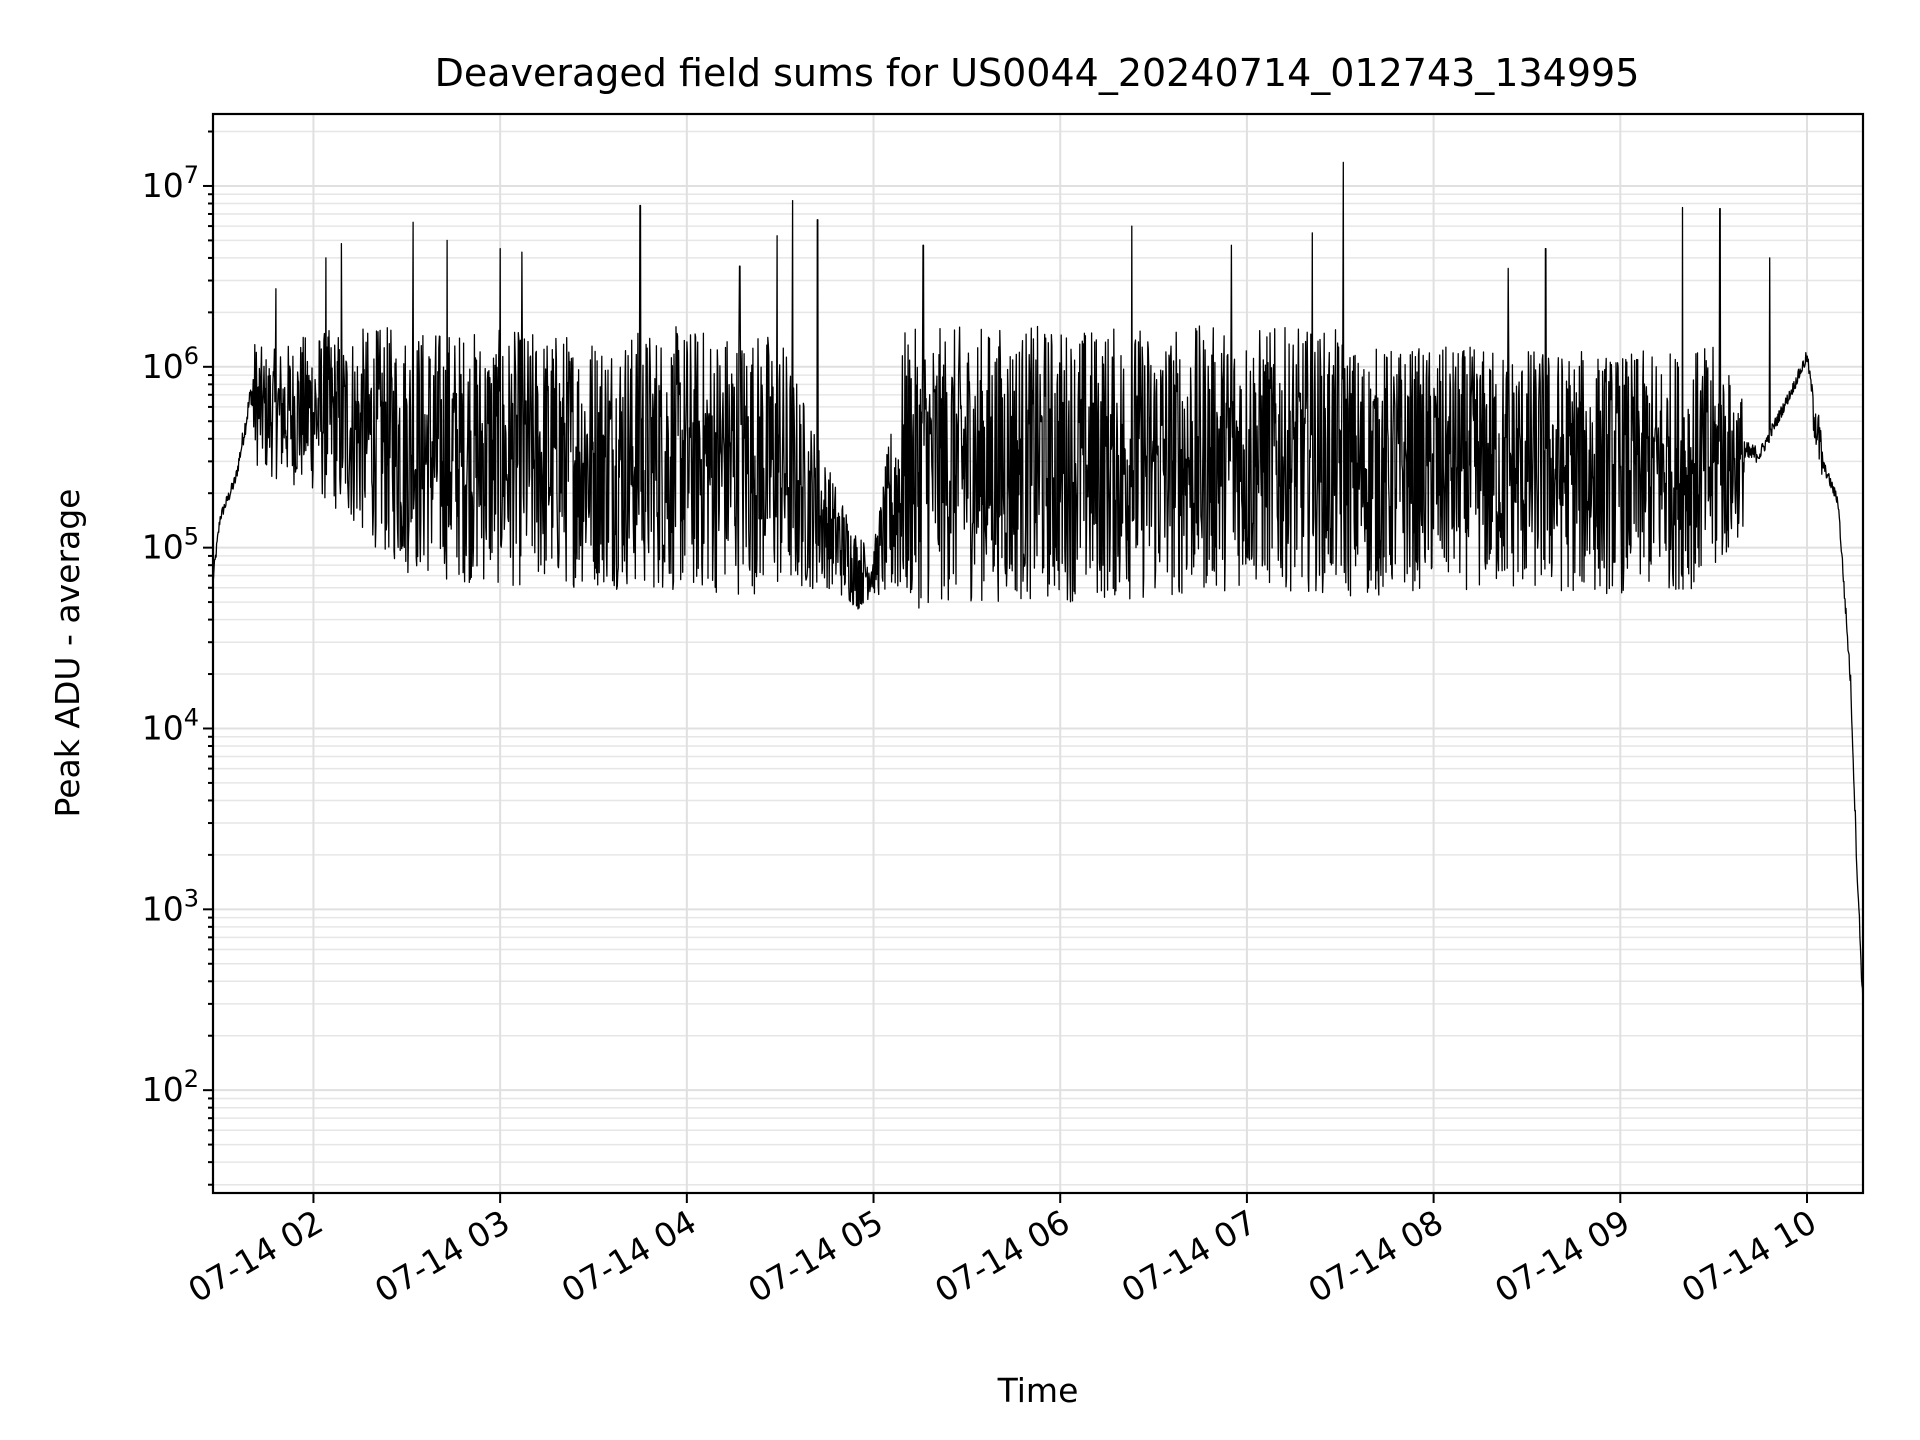 The width and height of the screenshot is (1920, 1440). Describe the element at coordinates (170, 364) in the screenshot. I see `y-tick-label: 10⁶` at that location.